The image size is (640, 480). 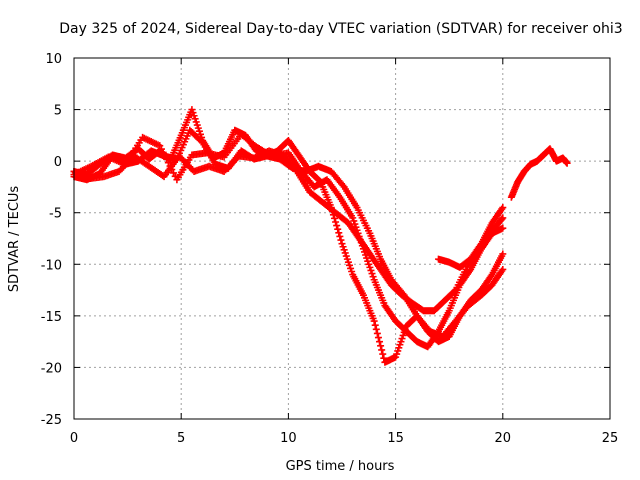 What do you see at coordinates (340, 466) in the screenshot?
I see `x-axis-label: GPS time / hours` at bounding box center [340, 466].